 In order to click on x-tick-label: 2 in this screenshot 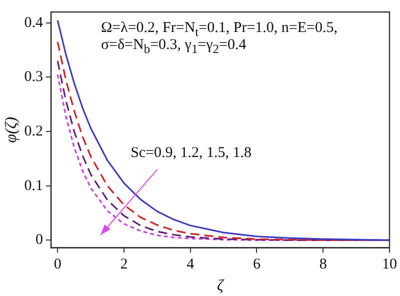, I will do `click(124, 264)`.